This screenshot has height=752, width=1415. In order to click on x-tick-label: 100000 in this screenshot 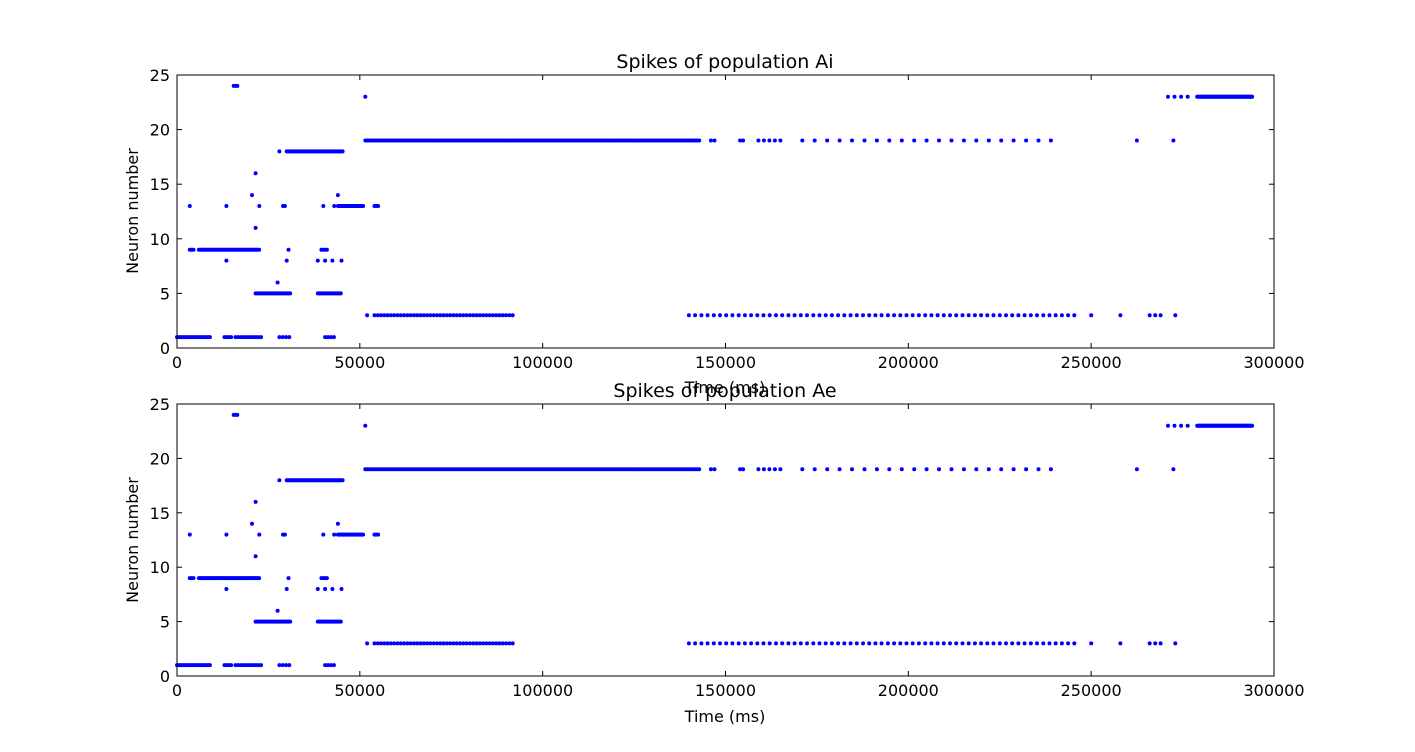, I will do `click(542, 690)`.